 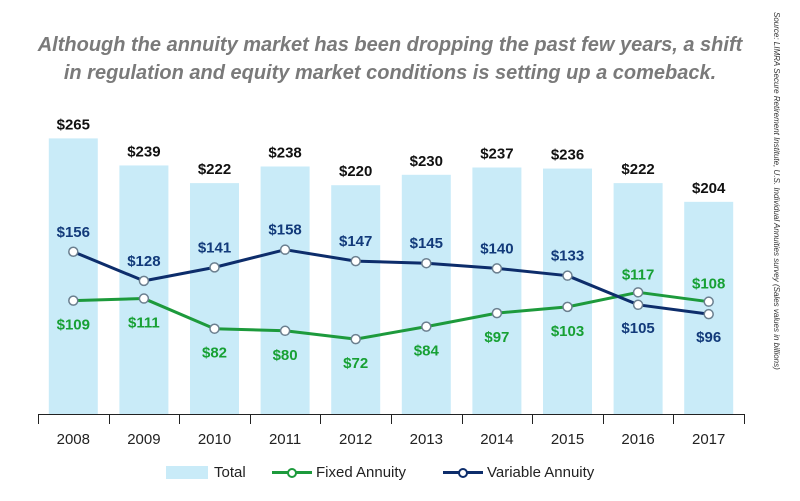 I want to click on bar-total-2017, so click(x=709, y=307).